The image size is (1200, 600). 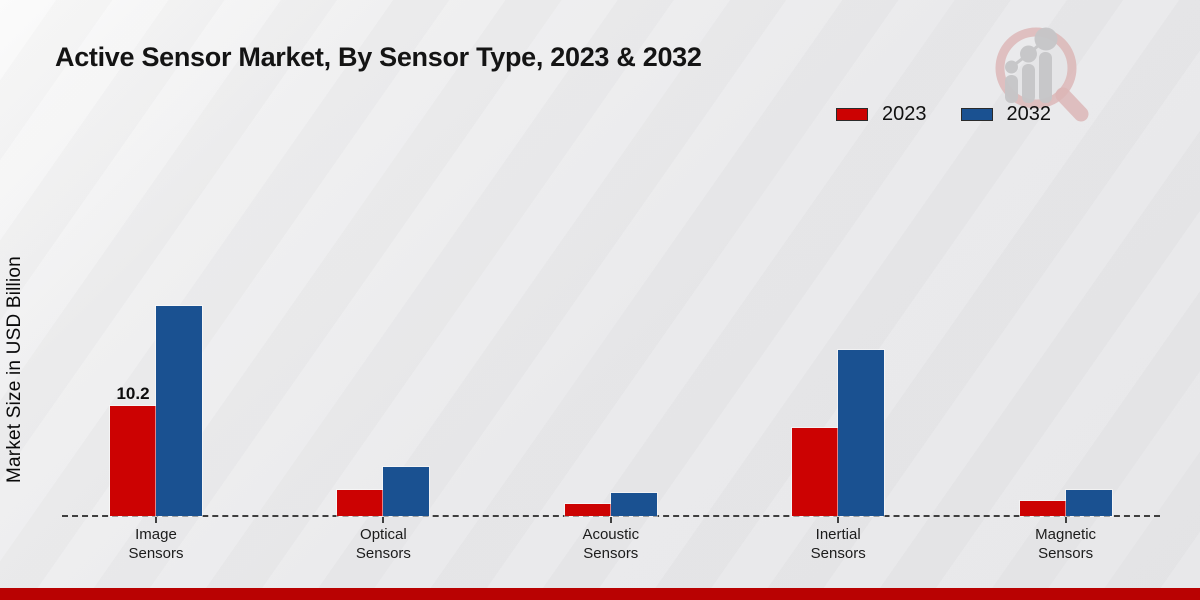 What do you see at coordinates (838, 520) in the screenshot?
I see `x-axis-tick-inertial-sensors` at bounding box center [838, 520].